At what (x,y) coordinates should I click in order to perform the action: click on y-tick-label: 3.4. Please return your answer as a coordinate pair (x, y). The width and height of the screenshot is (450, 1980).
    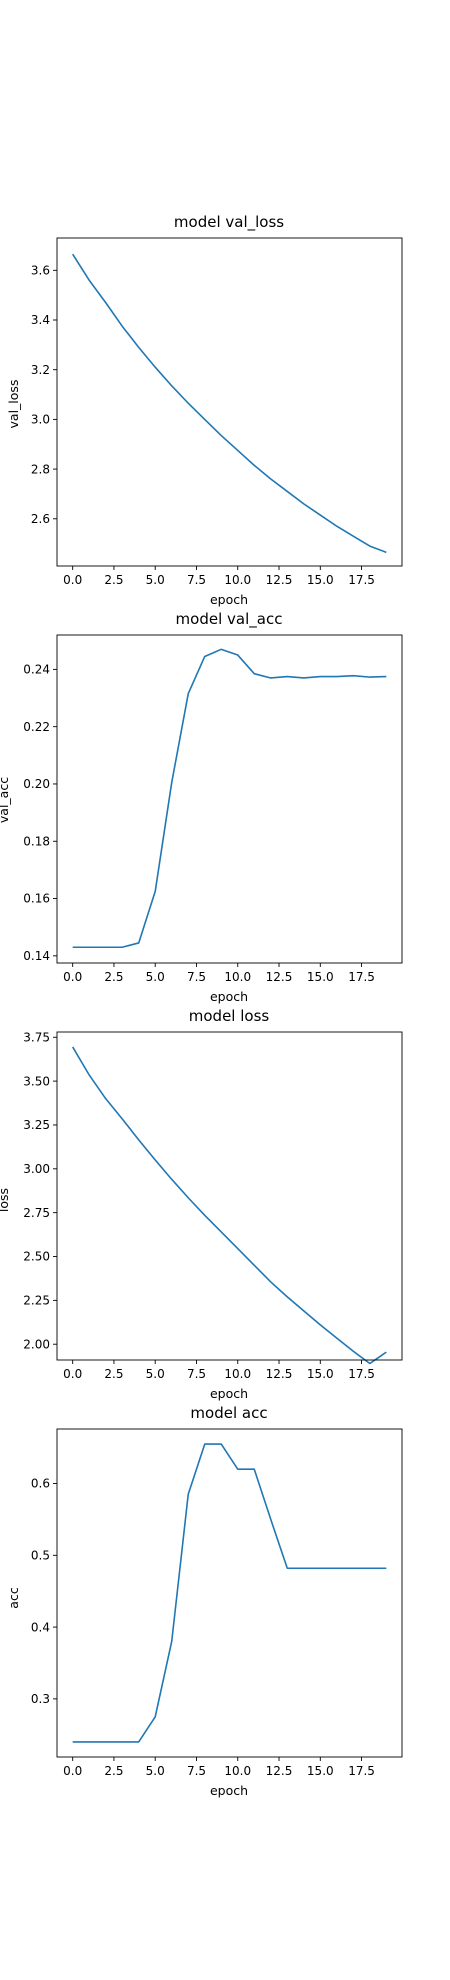
    Looking at the image, I should click on (40, 320).